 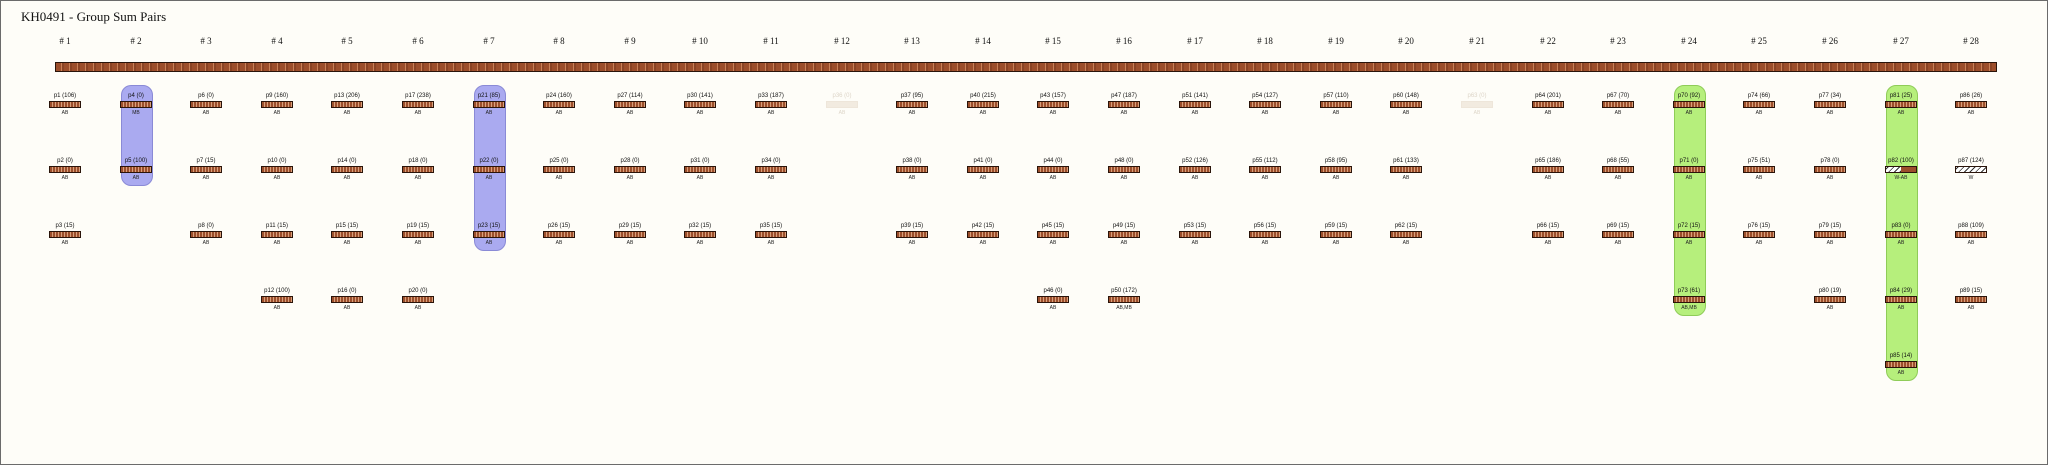 What do you see at coordinates (983, 161) in the screenshot?
I see `item-label: p41 (0)` at bounding box center [983, 161].